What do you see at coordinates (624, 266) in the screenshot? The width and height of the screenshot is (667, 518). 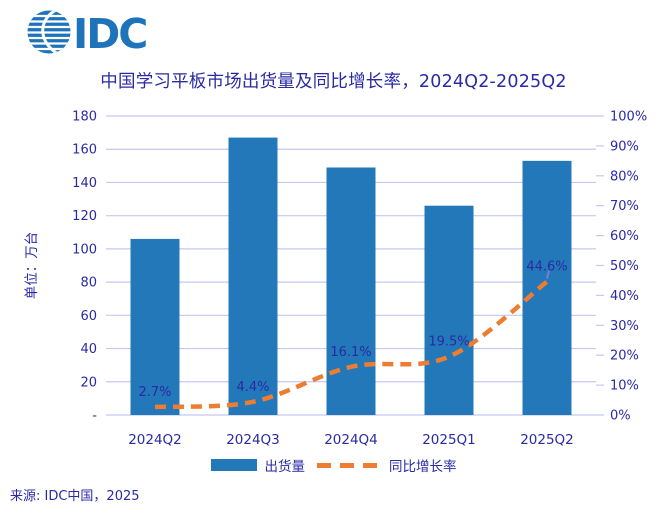 I see `y-right-tick-label: 50%` at bounding box center [624, 266].